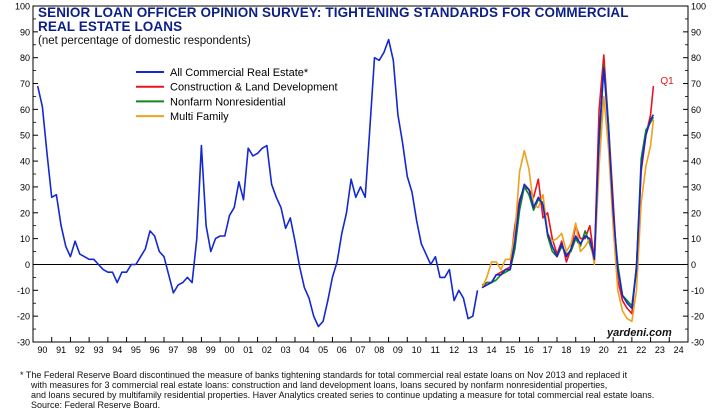 This screenshot has height=416, width=719. I want to click on x-tick-label: 03, so click(286, 350).